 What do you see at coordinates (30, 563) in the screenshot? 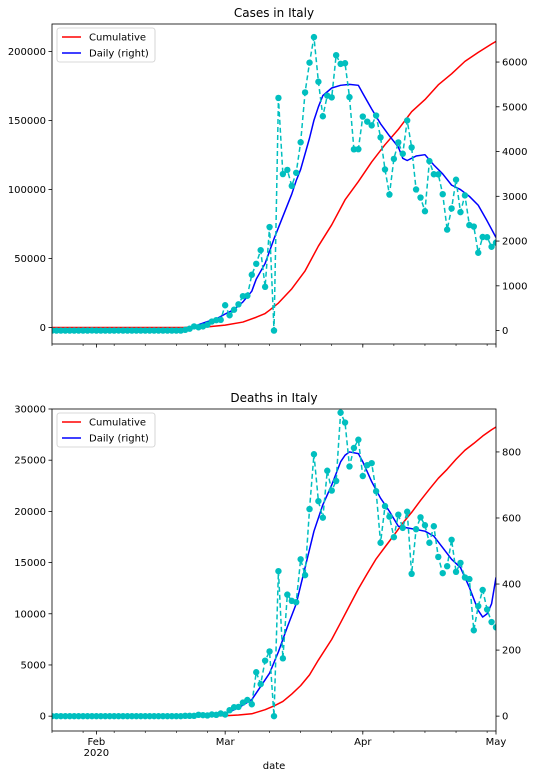
I see `y-left-tick-label-3: 15000` at bounding box center [30, 563].